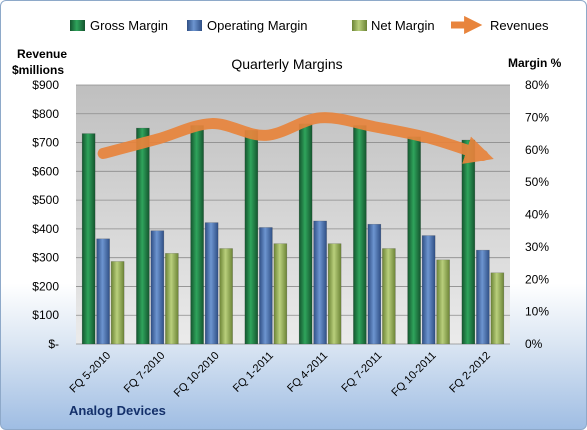 The image size is (587, 430). What do you see at coordinates (470, 373) in the screenshot?
I see `category-label: FQ 2-2012` at bounding box center [470, 373].